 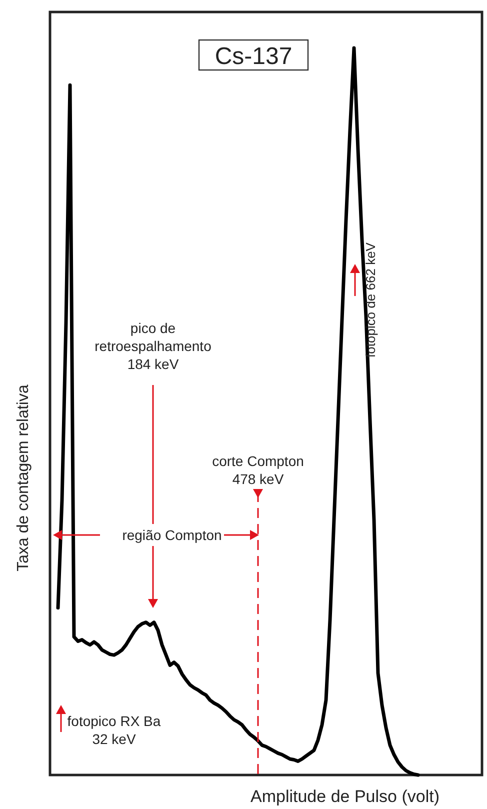 I want to click on annotation: região Compton, so click(x=172, y=535).